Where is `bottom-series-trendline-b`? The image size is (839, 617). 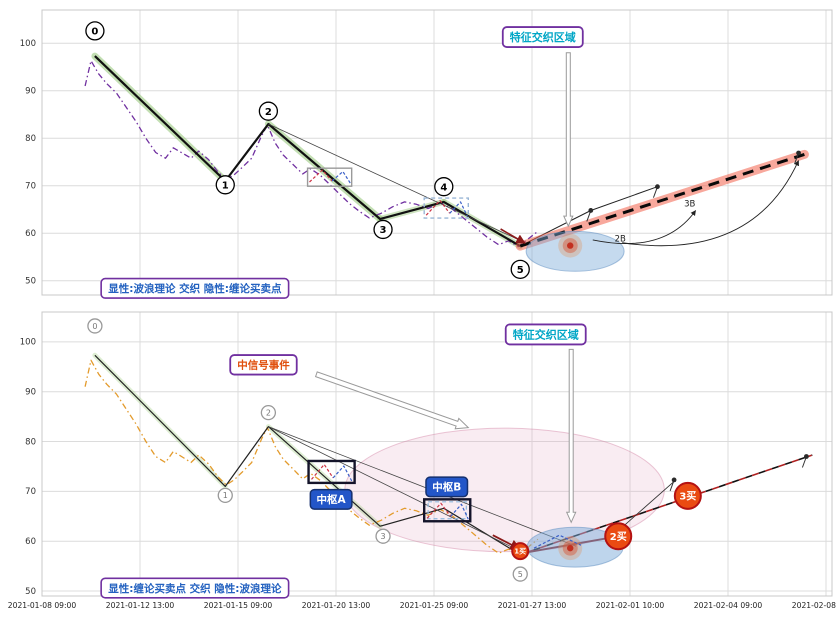
bottom-series-trendline-b is located at coordinates (422, 486).